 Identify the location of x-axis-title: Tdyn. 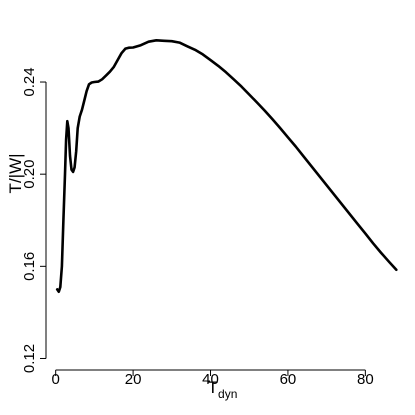
(223, 389).